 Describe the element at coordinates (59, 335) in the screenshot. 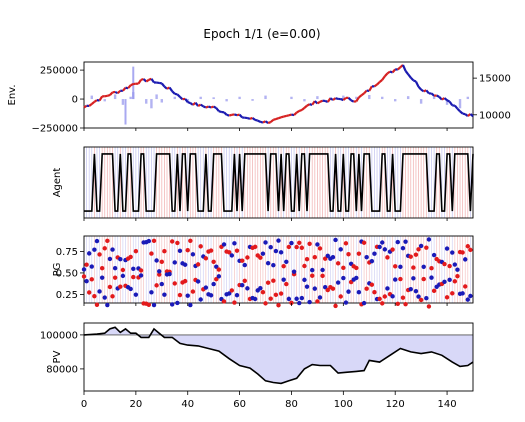

I see `pv-ytick-label: 100000` at that location.